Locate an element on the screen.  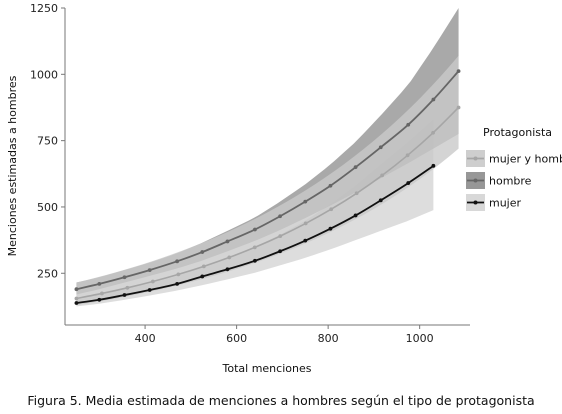
y-tick-label: 750 is located at coordinates (47, 141).